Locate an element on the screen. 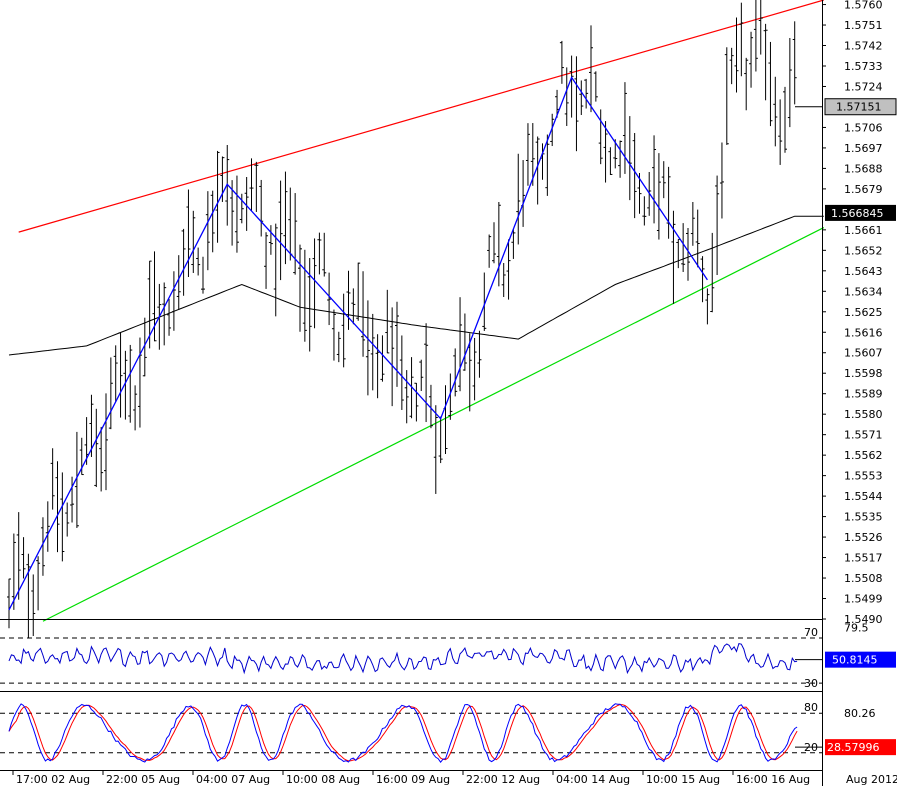 The width and height of the screenshot is (897, 790). rsi-value-label: 50.8145 is located at coordinates (855, 660).